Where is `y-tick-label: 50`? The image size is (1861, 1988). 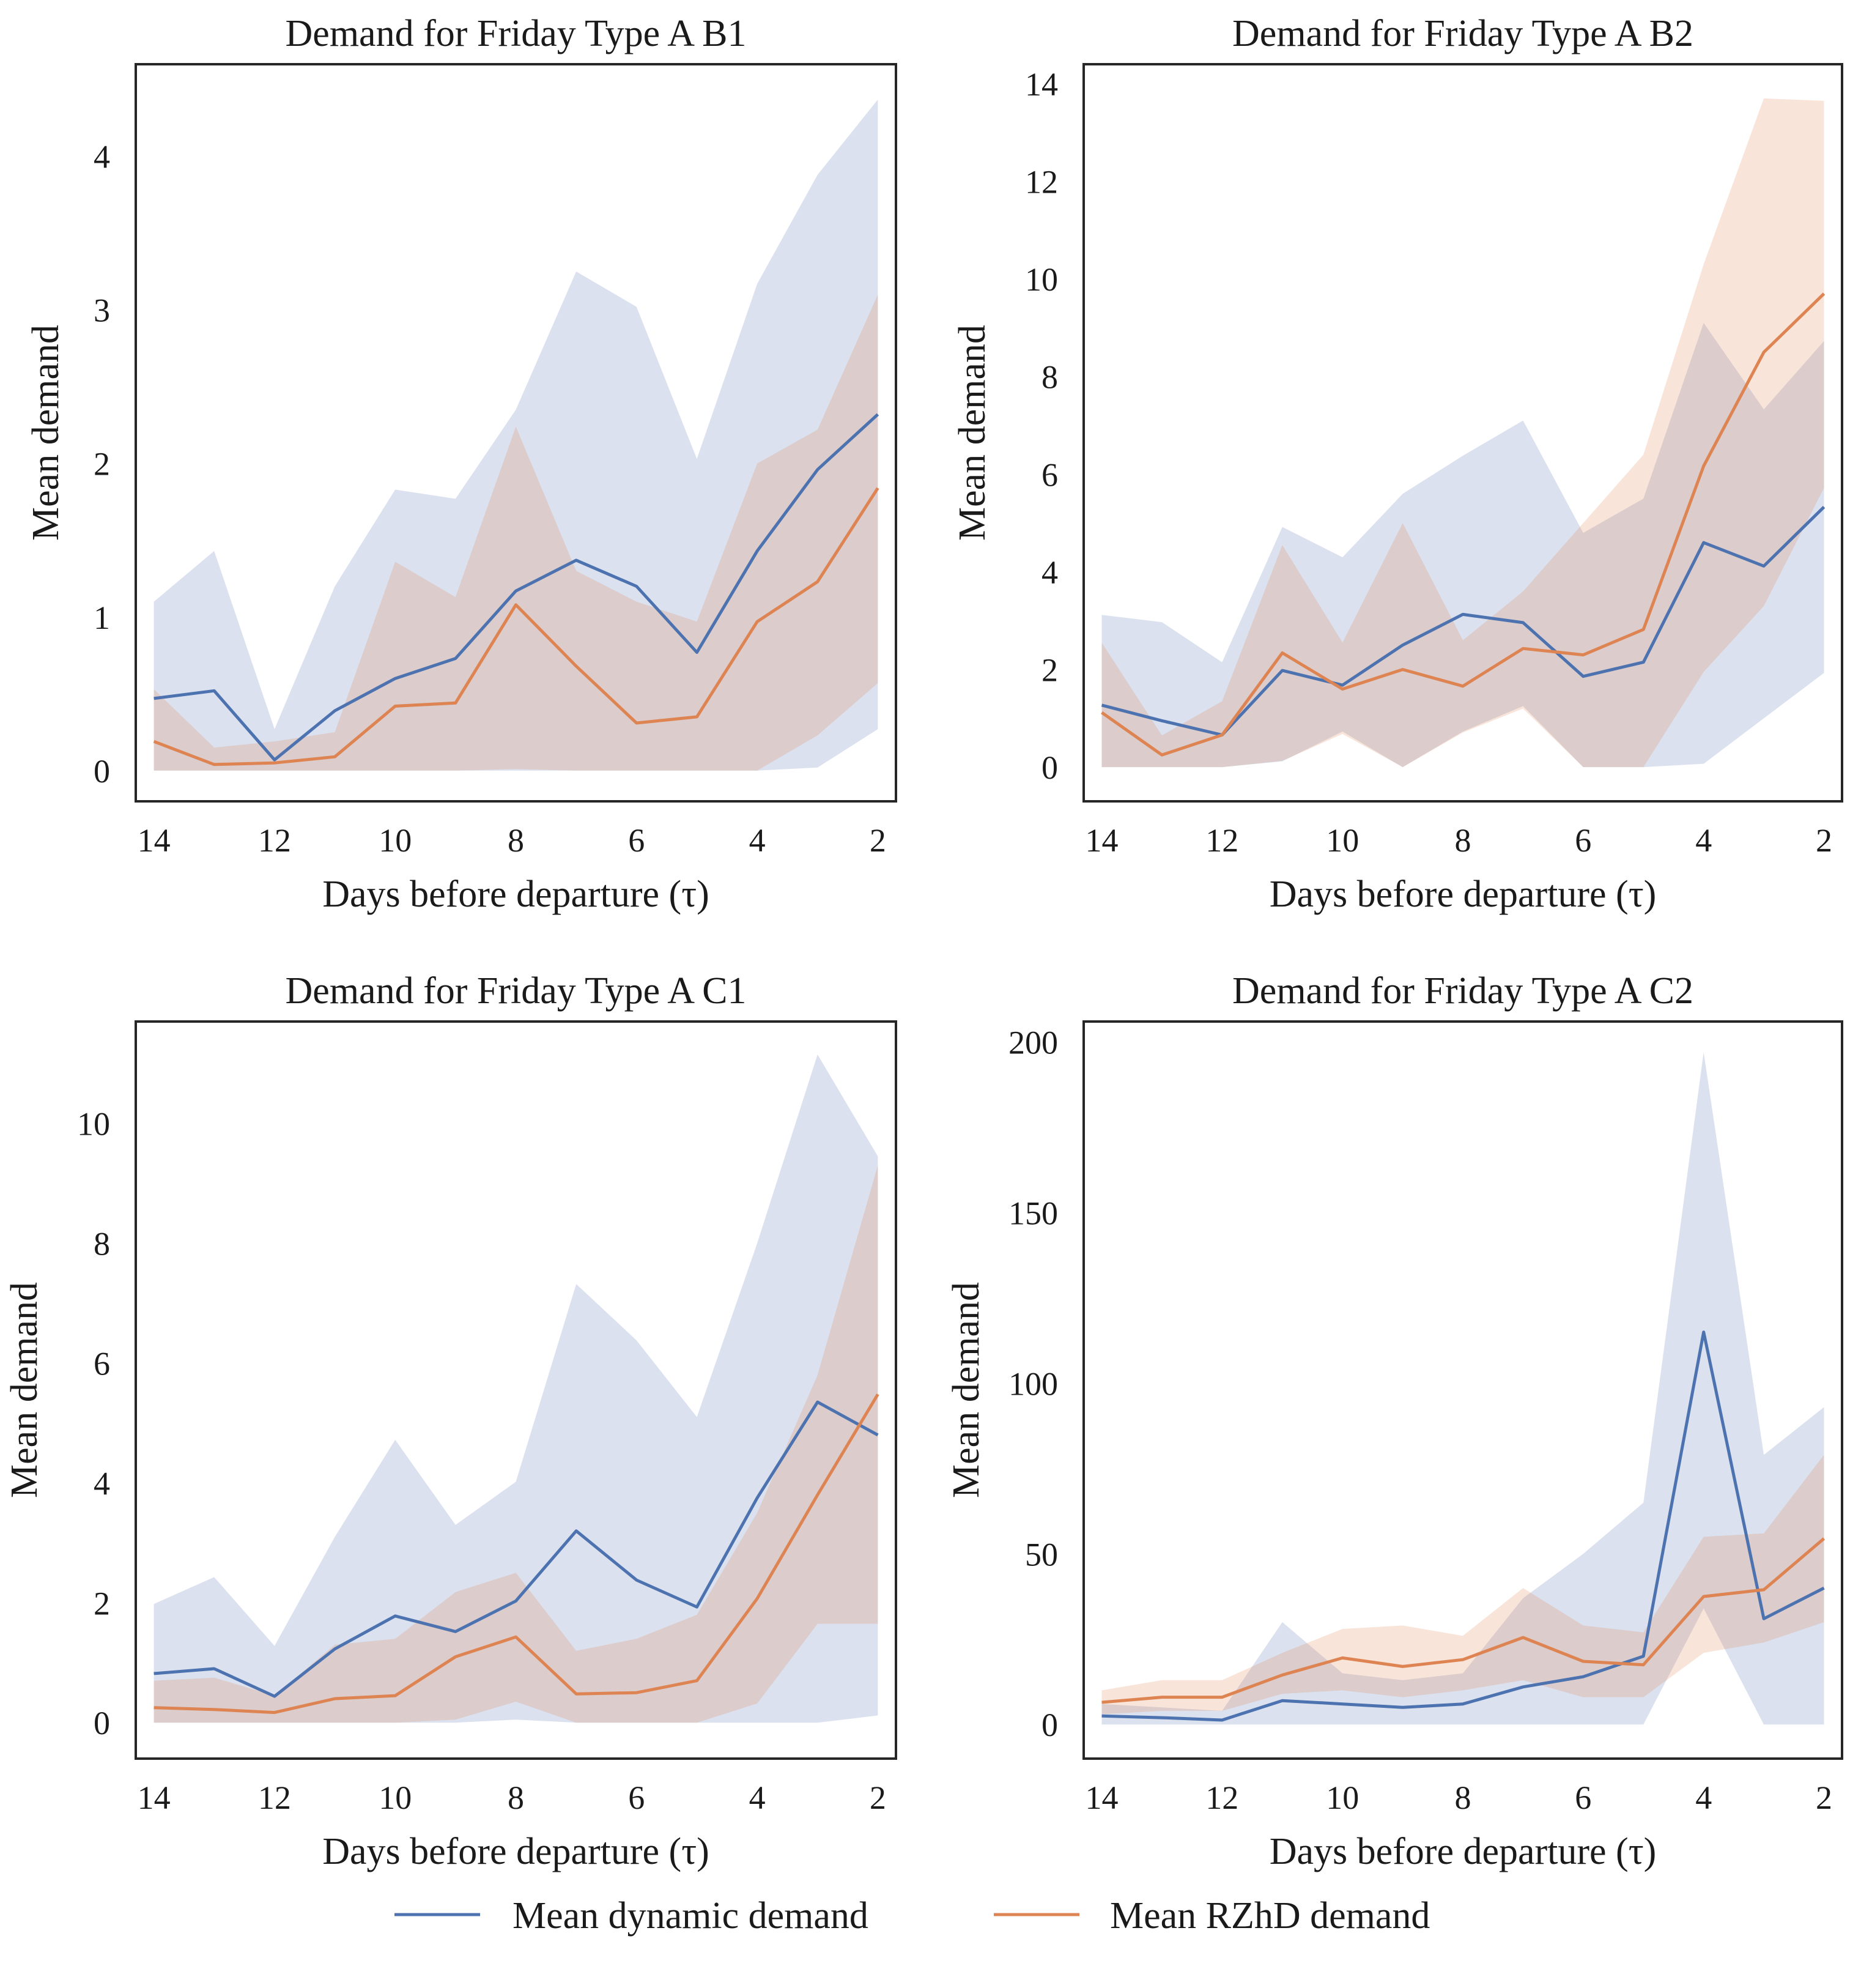 y-tick-label: 50 is located at coordinates (1041, 1554).